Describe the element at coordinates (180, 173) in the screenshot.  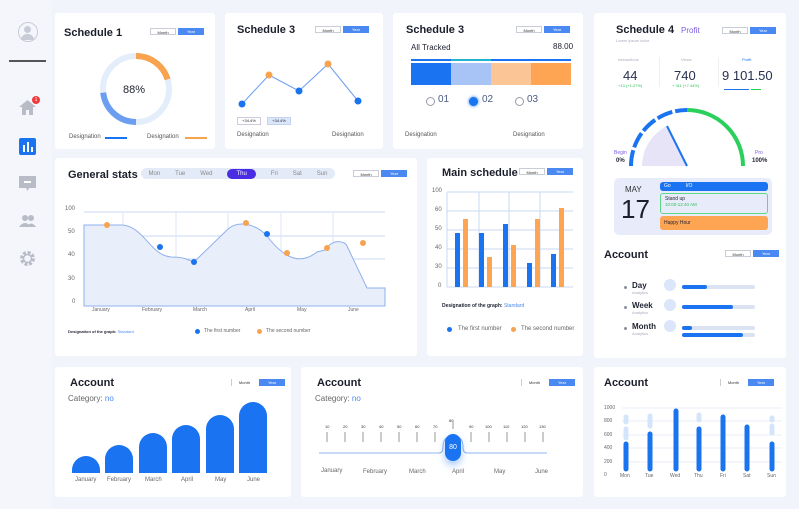
I see `day-tue: Tue` at that location.